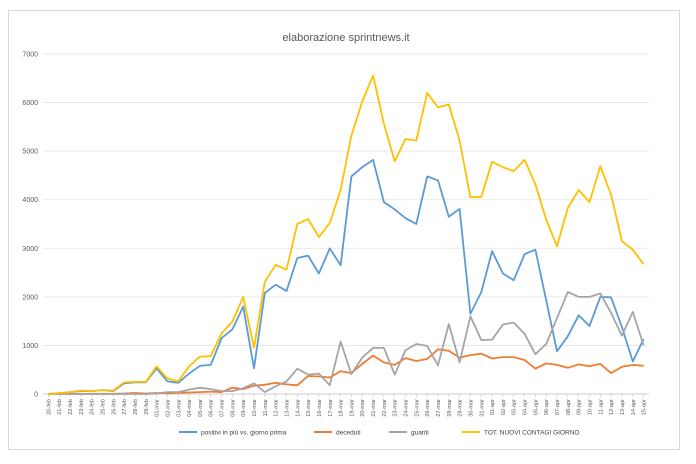 This screenshot has height=464, width=696. I want to click on y-tick-label: 4000, so click(30, 200).